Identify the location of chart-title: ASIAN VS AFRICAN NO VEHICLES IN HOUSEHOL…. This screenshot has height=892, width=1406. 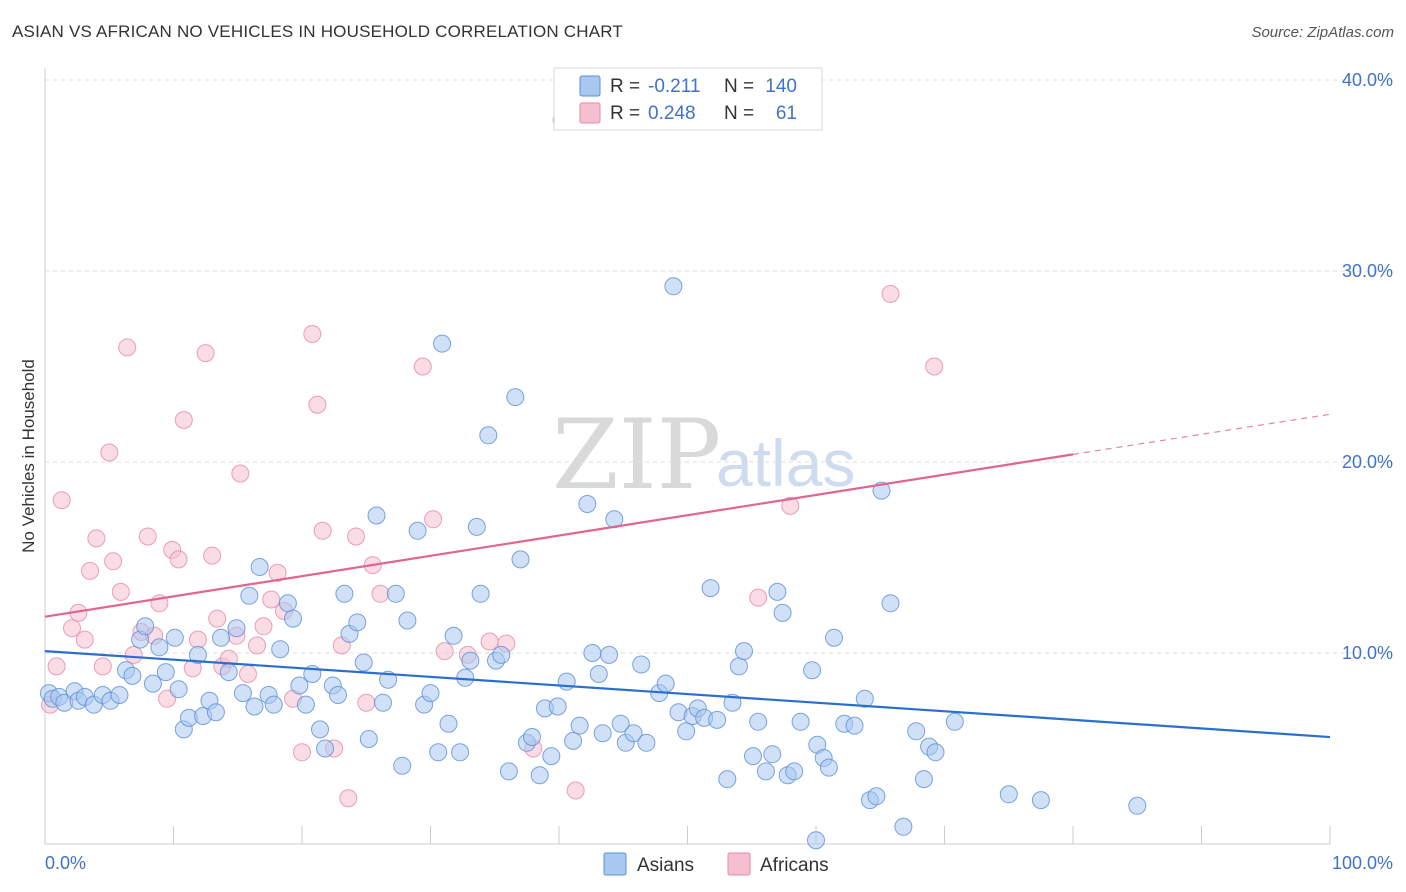
(318, 31).